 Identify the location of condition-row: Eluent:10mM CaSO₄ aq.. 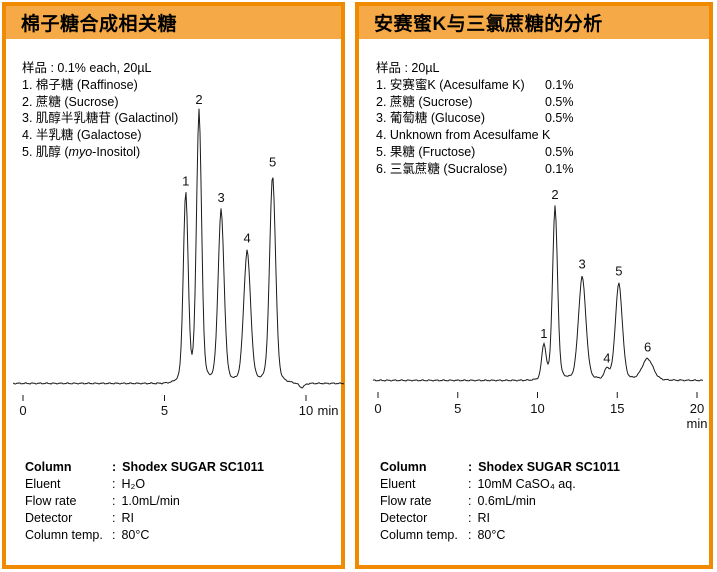
(478, 484).